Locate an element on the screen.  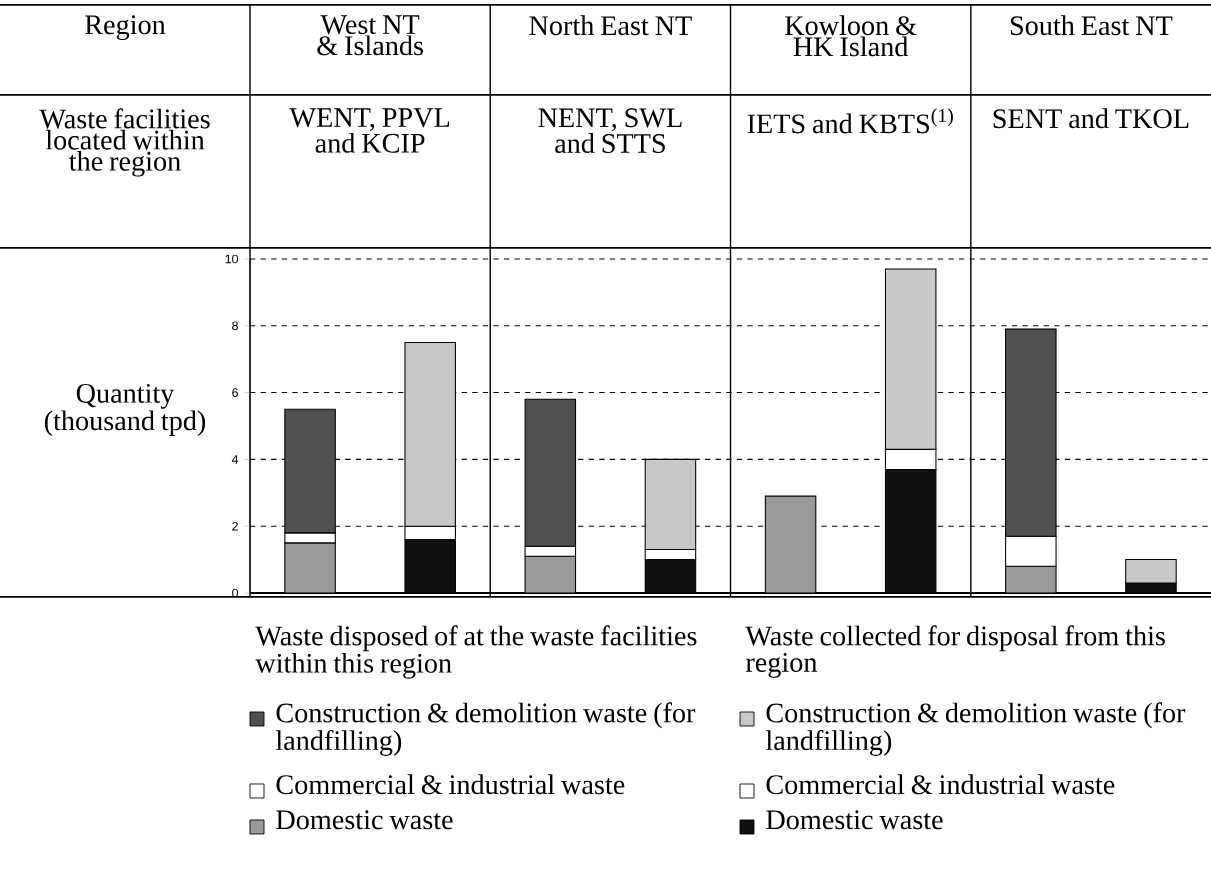
y-tick-label: 4 is located at coordinates (235, 459).